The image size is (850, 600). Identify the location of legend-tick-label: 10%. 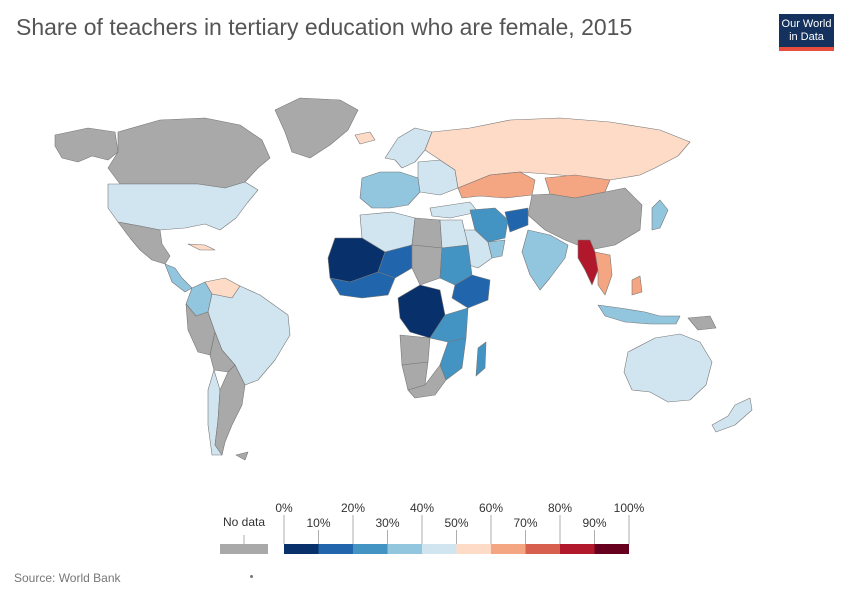
(318, 523).